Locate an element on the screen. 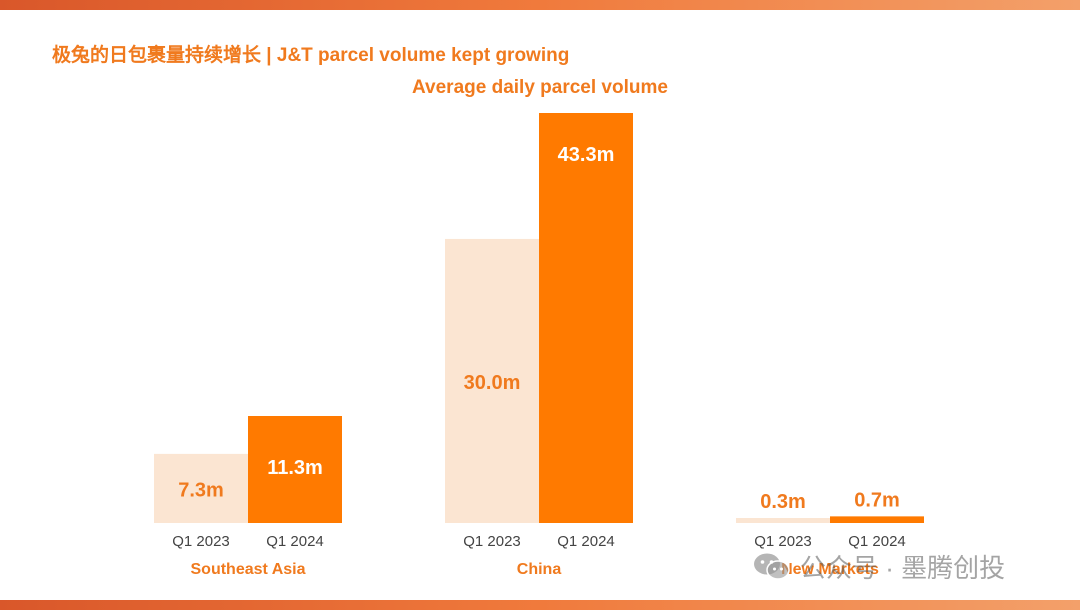  top-accent-bar is located at coordinates (540, 5).